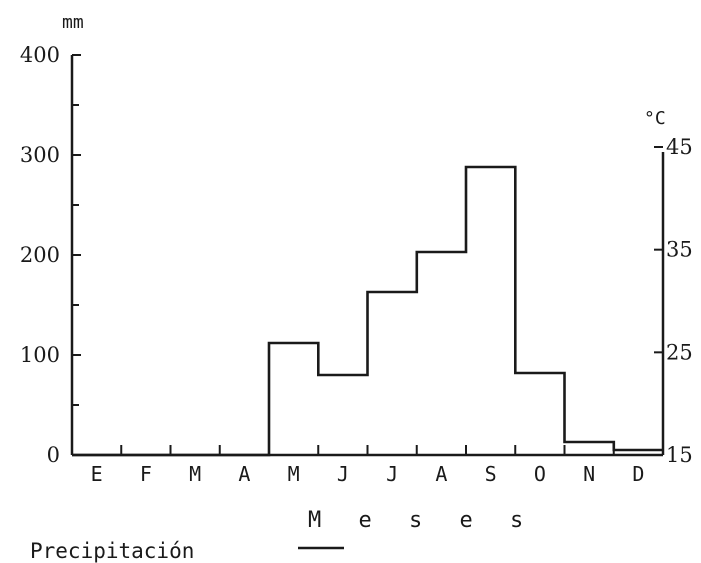 This screenshot has width=701, height=563. Describe the element at coordinates (73, 22) in the screenshot. I see `left-axis-unit: mm` at that location.